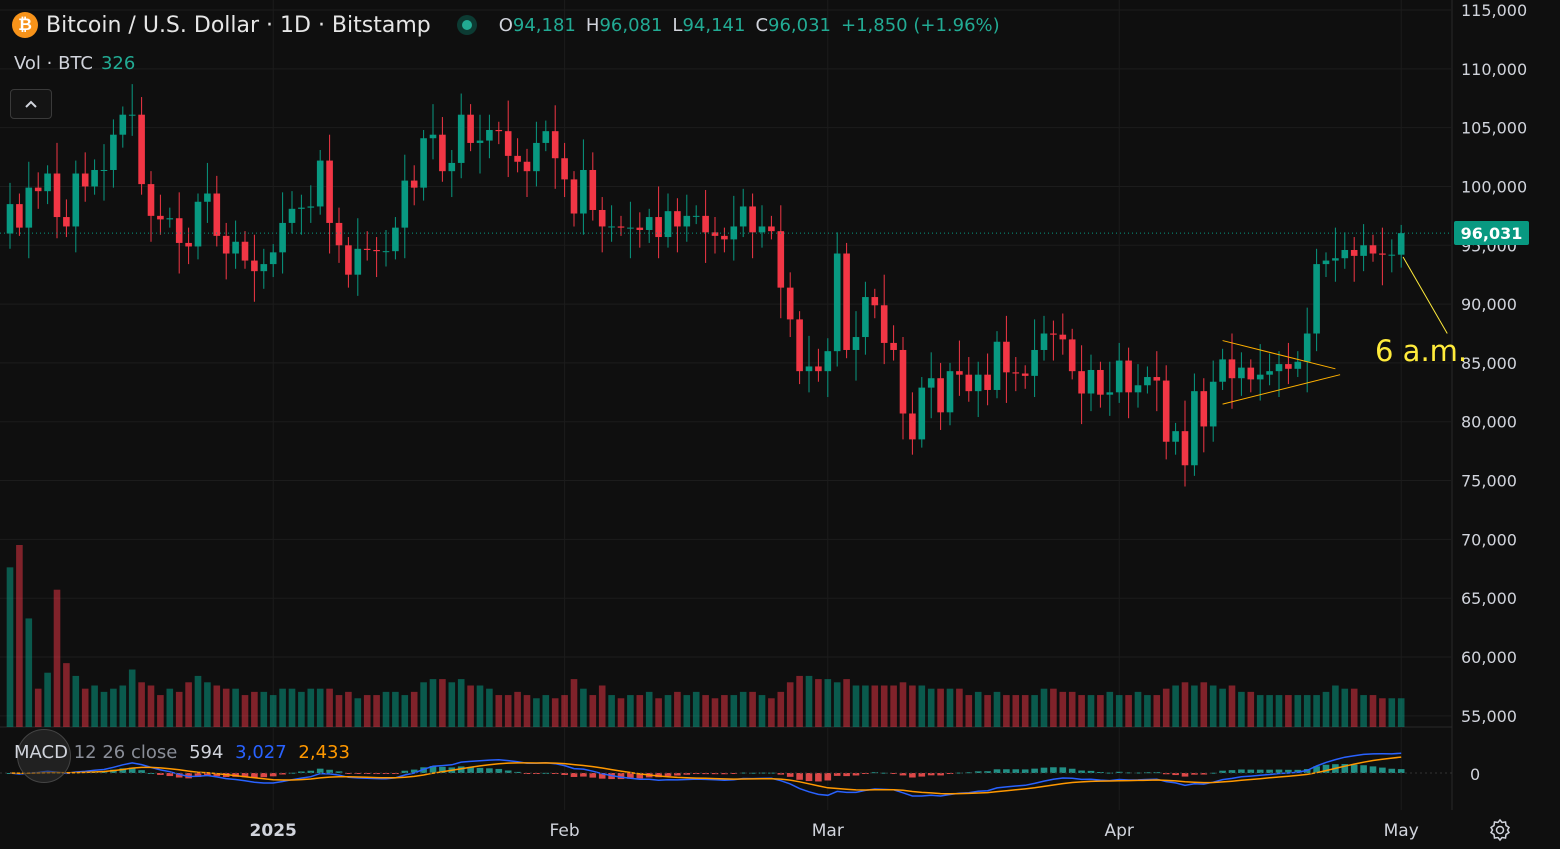  I want to click on settings-gear-icon, so click(1500, 830).